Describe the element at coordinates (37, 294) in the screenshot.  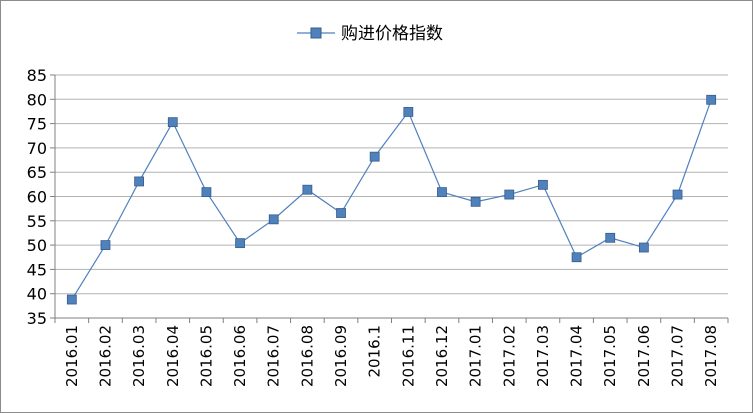
I see `y-tick-label-40: 40` at that location.